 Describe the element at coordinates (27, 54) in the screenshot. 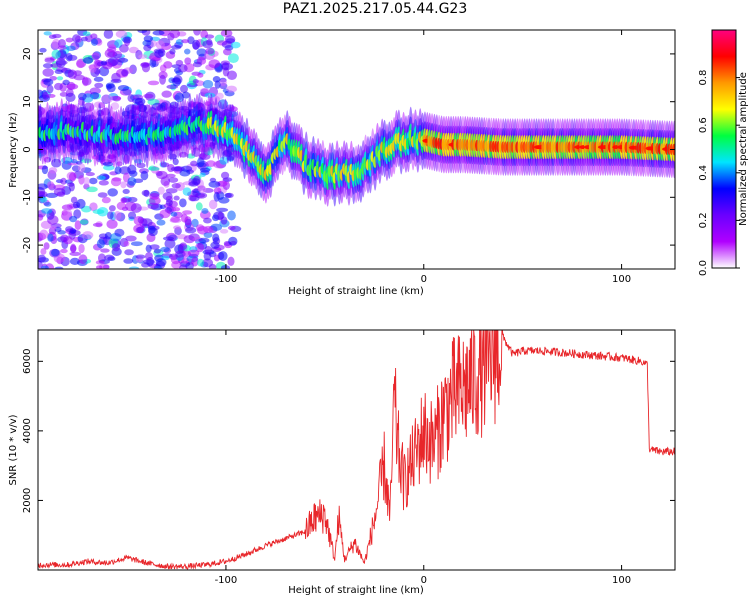

I see `spectrogram-ytick-label: 20` at that location.